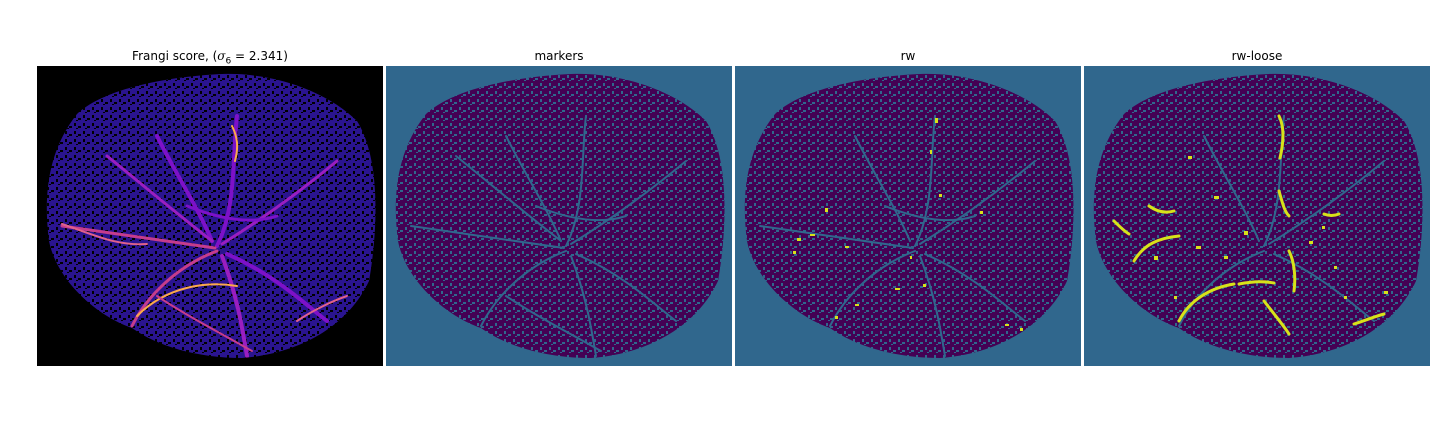  I want to click on title-subscript: 6, so click(228, 61).